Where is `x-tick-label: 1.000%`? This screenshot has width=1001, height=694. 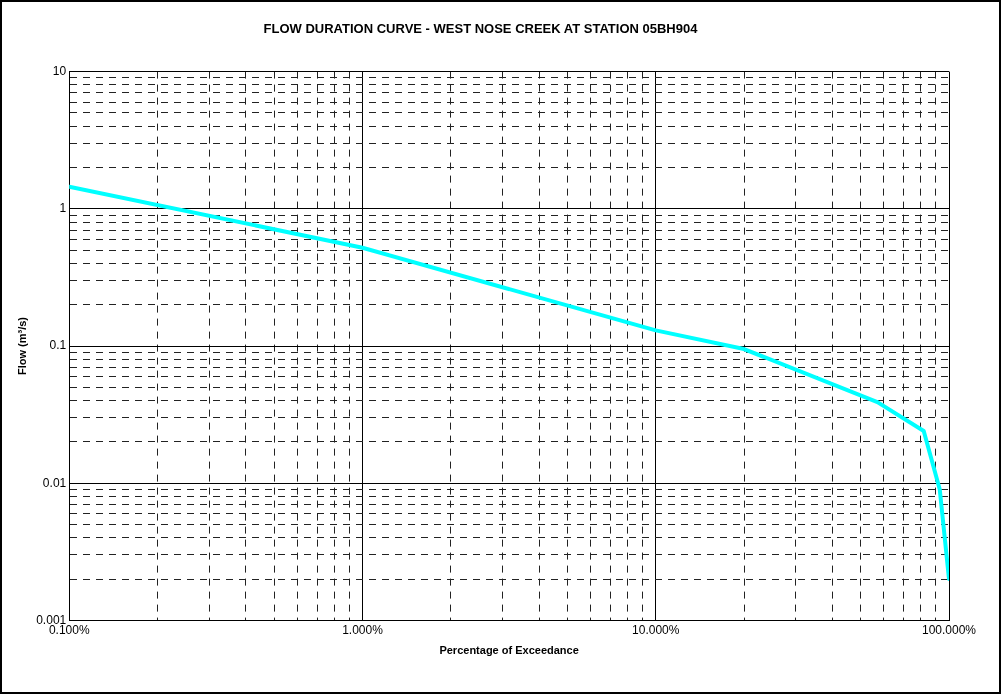 x-tick-label: 1.000% is located at coordinates (363, 629).